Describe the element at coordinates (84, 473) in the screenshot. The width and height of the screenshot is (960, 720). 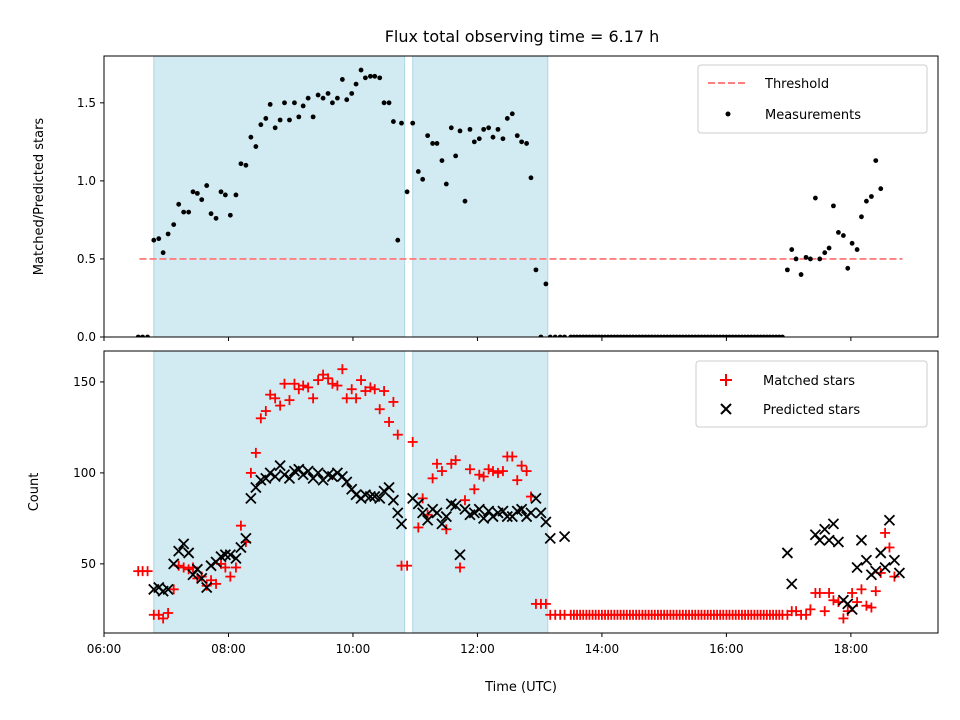
I see `y-tick-label: 100` at that location.